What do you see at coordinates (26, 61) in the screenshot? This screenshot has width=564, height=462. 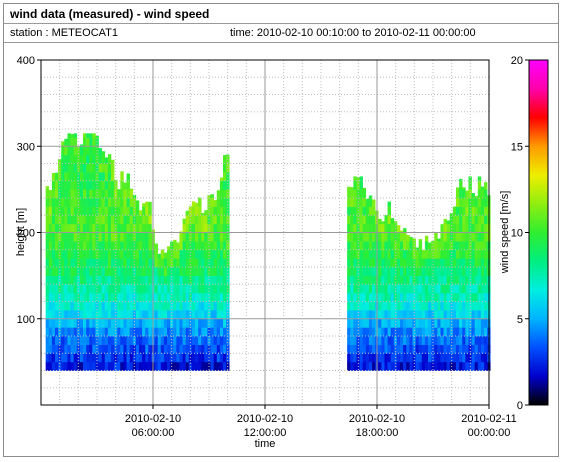 I see `y-tick-label: 400` at bounding box center [26, 61].